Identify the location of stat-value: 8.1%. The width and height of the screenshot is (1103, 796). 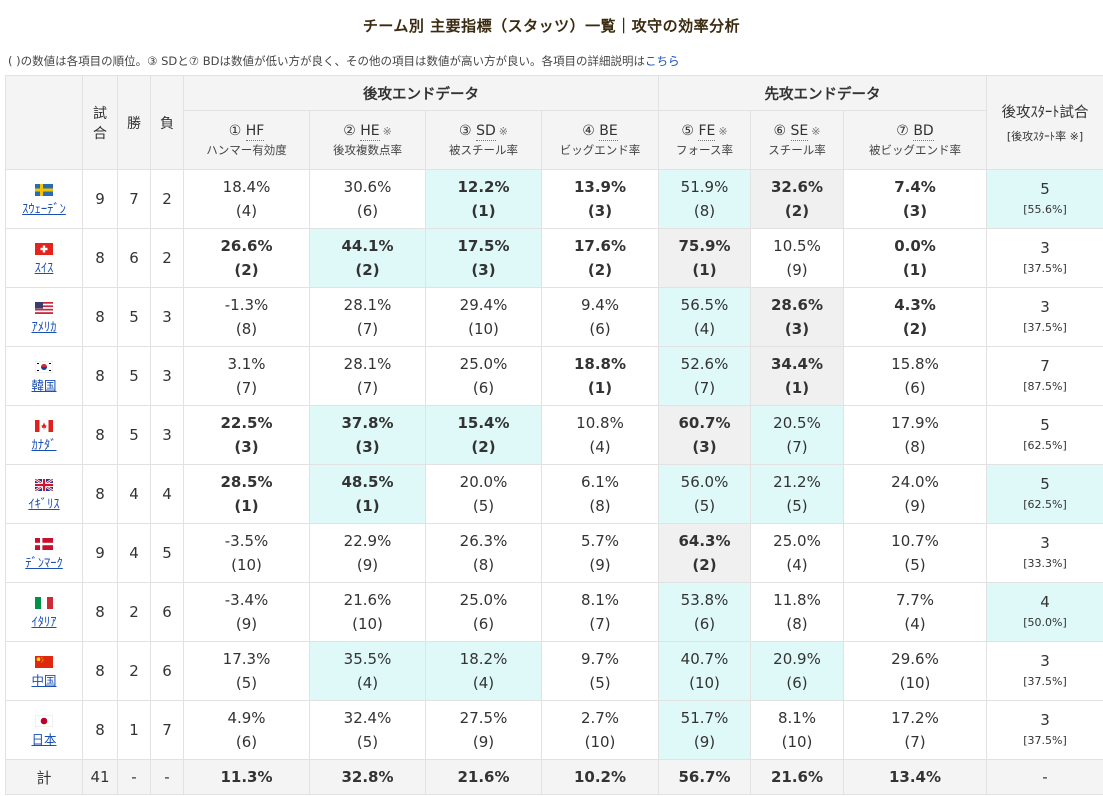
(797, 718).